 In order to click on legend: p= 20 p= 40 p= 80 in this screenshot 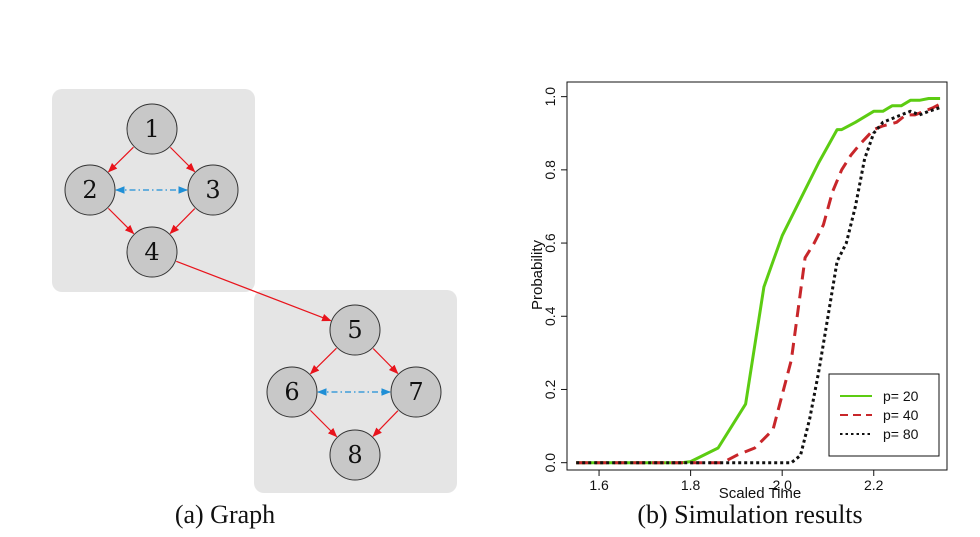, I will do `click(884, 415)`.